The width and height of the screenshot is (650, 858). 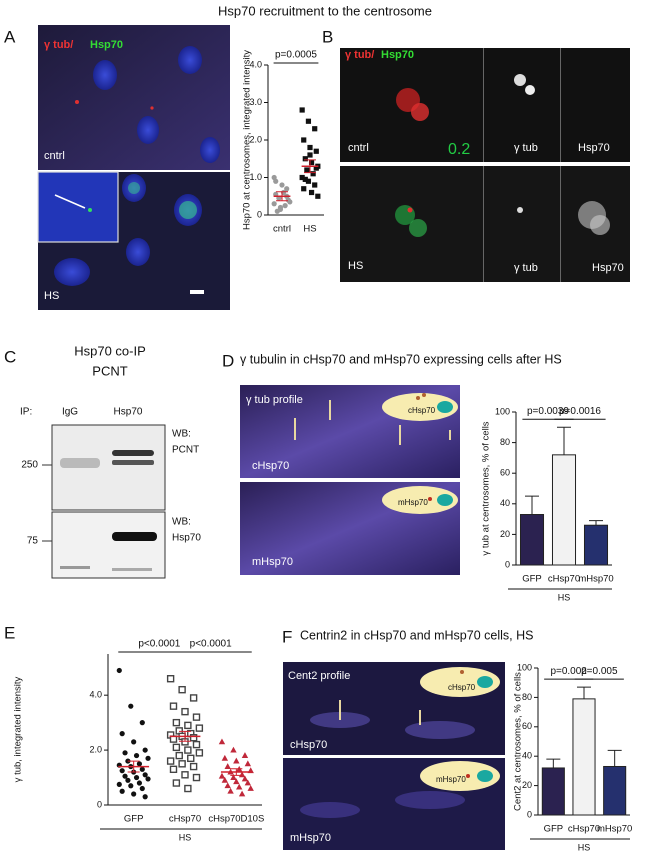 What do you see at coordinates (584, 847) in the screenshot?
I see `group-label: HS` at bounding box center [584, 847].